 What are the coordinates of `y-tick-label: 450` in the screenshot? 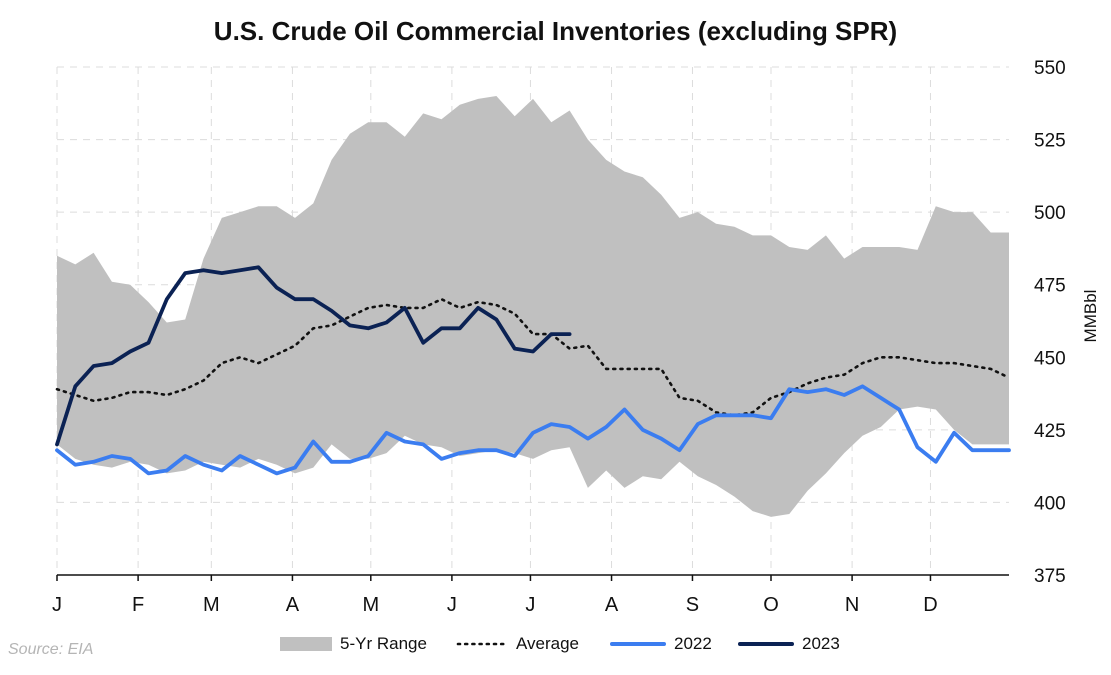 It's located at (1050, 358).